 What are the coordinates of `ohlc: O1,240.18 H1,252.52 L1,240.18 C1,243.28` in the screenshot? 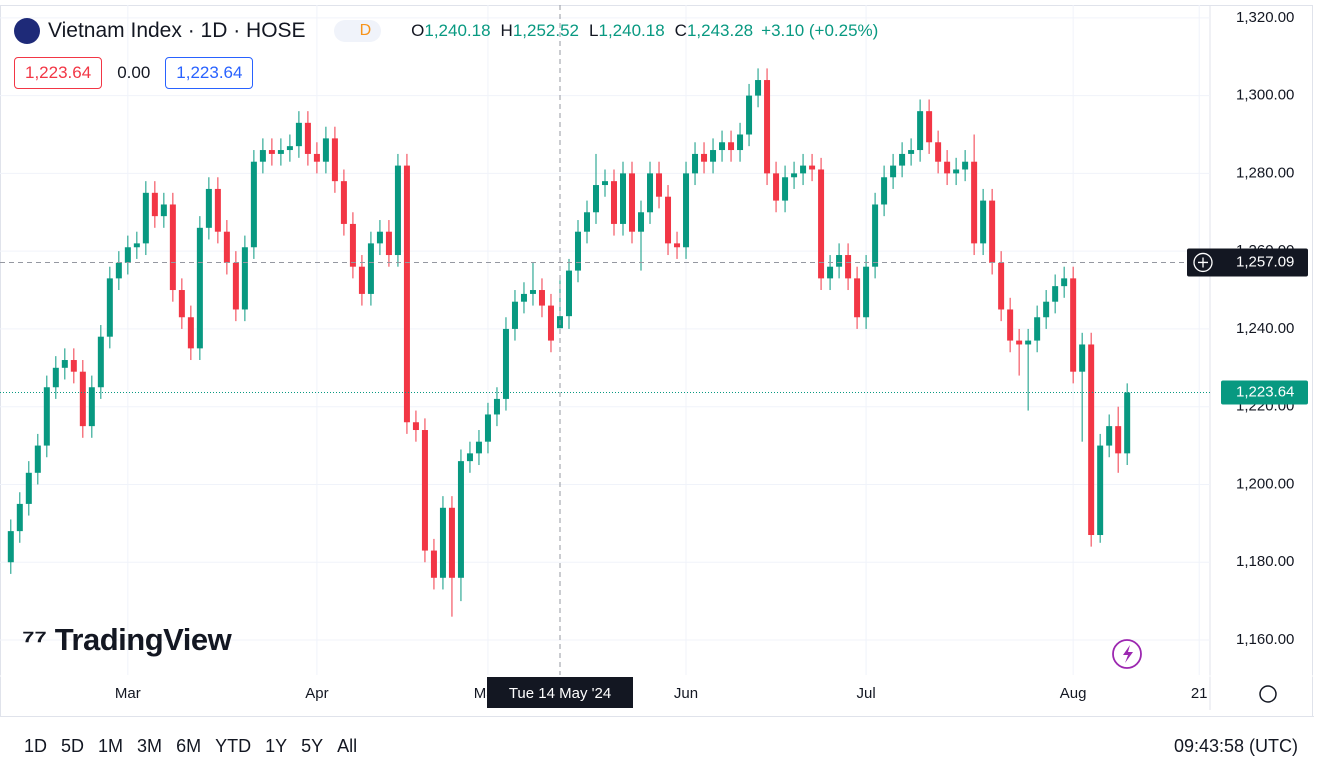 It's located at (582, 31).